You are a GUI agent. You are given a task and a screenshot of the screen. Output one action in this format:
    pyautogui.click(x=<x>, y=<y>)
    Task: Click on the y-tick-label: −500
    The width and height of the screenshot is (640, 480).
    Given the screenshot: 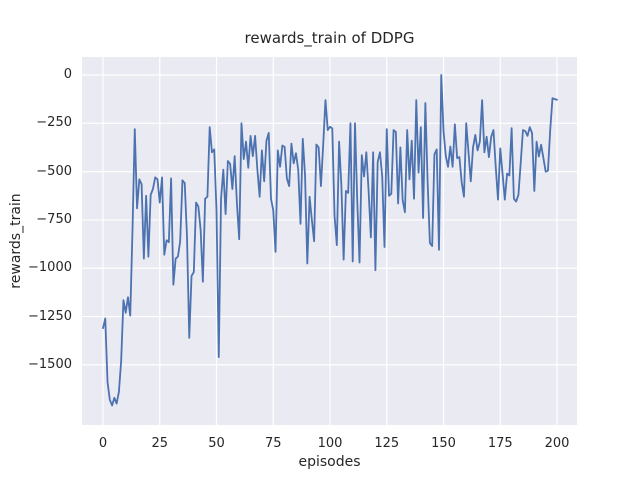 What is the action you would take?
    pyautogui.click(x=54, y=171)
    